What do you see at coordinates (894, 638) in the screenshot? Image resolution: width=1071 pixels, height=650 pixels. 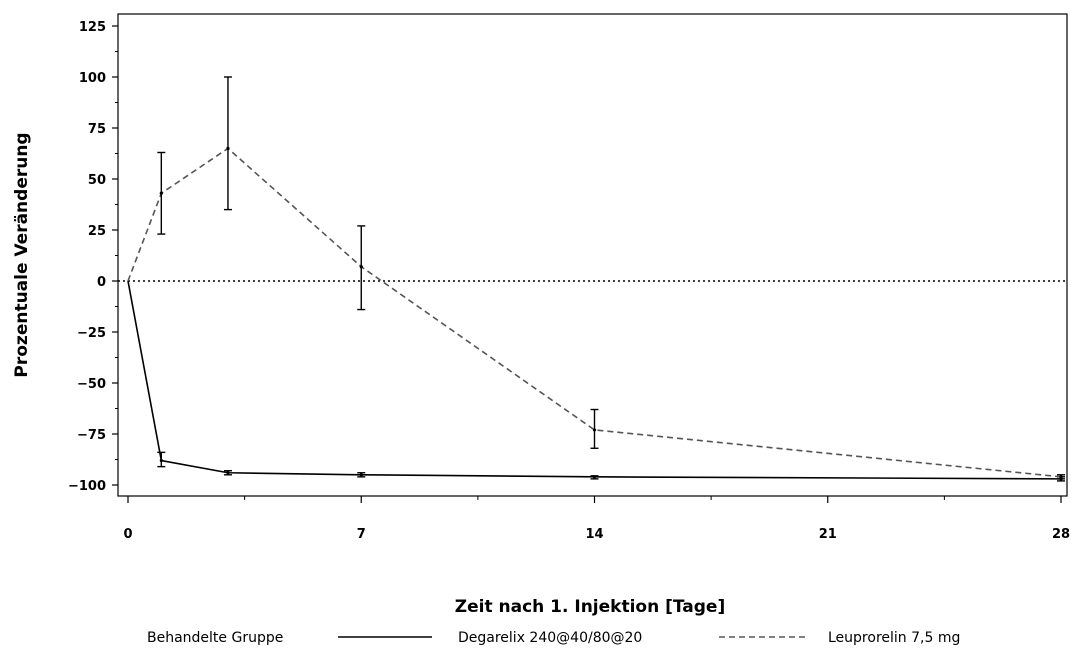 I see `legend-label-2: Leuprorelin 7,5 mg` at bounding box center [894, 638].